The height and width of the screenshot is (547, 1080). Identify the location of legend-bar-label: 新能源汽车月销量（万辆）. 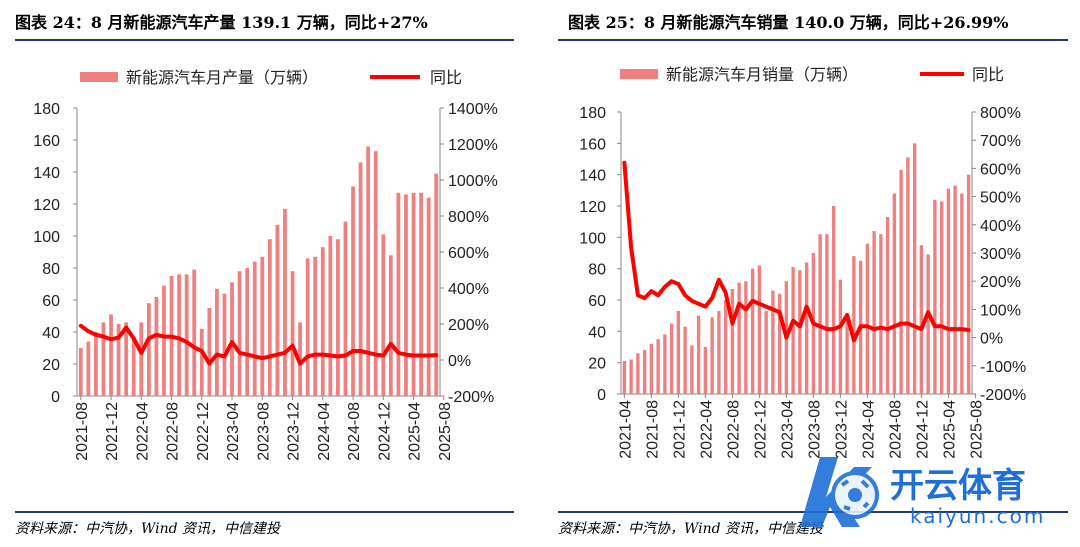
(762, 75).